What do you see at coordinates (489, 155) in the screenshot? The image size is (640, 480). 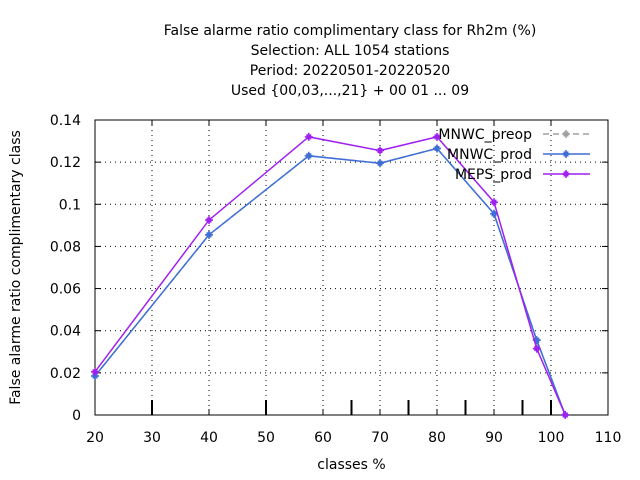 I see `legend-label: MNWC_prod` at bounding box center [489, 155].